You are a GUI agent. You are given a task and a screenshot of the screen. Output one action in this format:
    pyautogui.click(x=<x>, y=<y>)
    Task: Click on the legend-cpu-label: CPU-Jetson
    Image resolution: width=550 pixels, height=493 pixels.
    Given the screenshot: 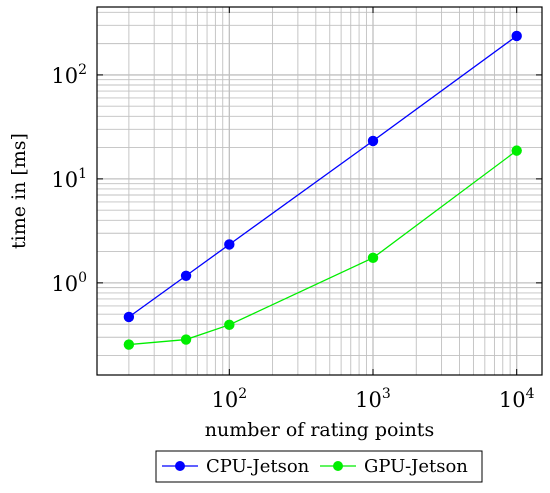 What is the action you would take?
    pyautogui.click(x=258, y=466)
    